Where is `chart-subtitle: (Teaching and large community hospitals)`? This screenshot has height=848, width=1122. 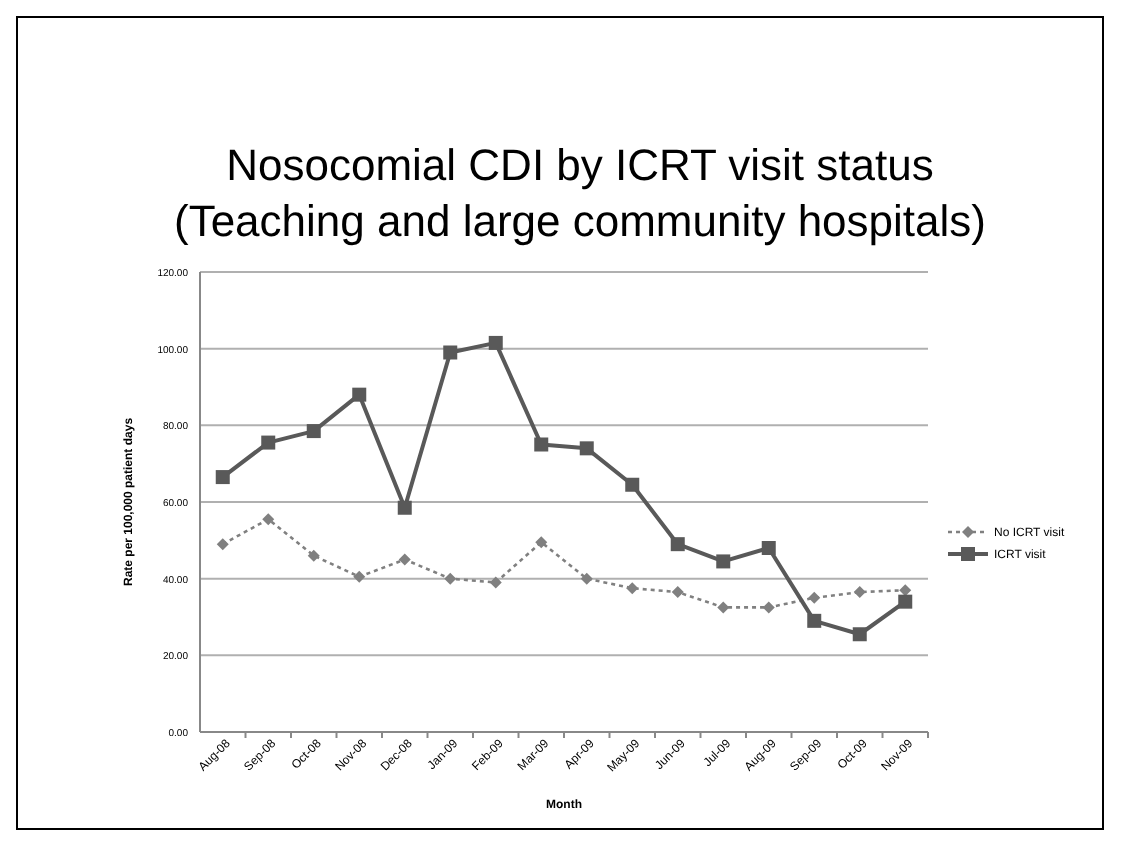 chart-subtitle: (Teaching and large community hospitals) is located at coordinates (580, 221).